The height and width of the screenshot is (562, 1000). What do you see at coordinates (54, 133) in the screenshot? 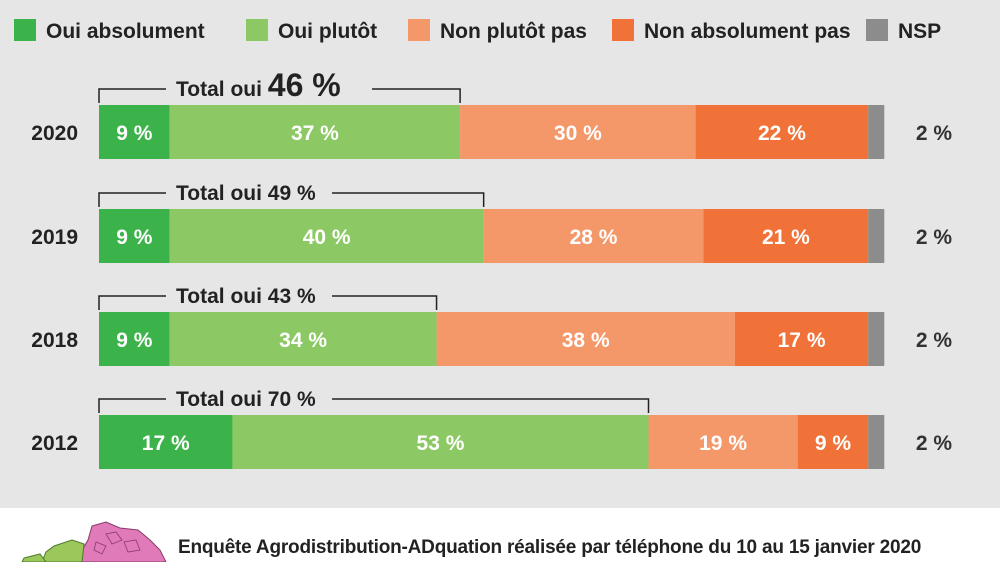
I see `category-label: 2020` at bounding box center [54, 133].